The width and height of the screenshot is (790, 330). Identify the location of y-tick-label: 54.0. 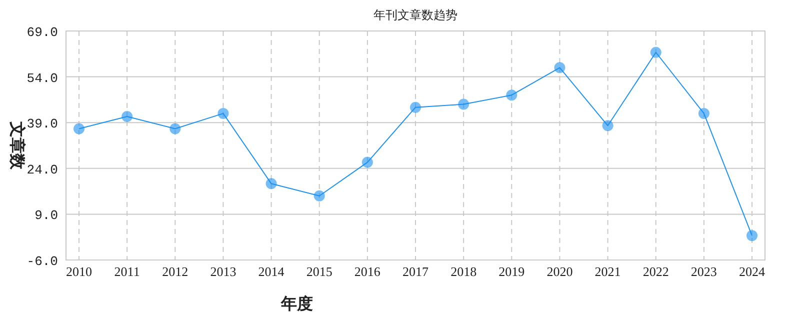
(42, 78).